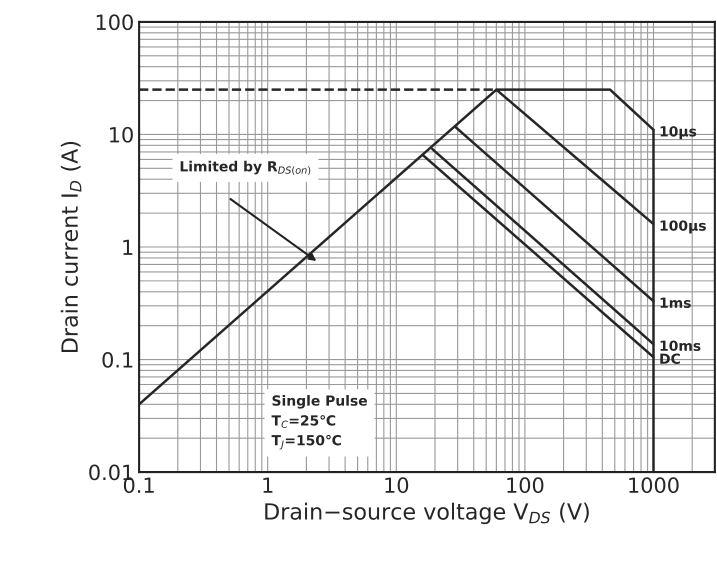 Image resolution: width=717 pixels, height=562 pixels. I want to click on series-label: 1ms, so click(675, 303).